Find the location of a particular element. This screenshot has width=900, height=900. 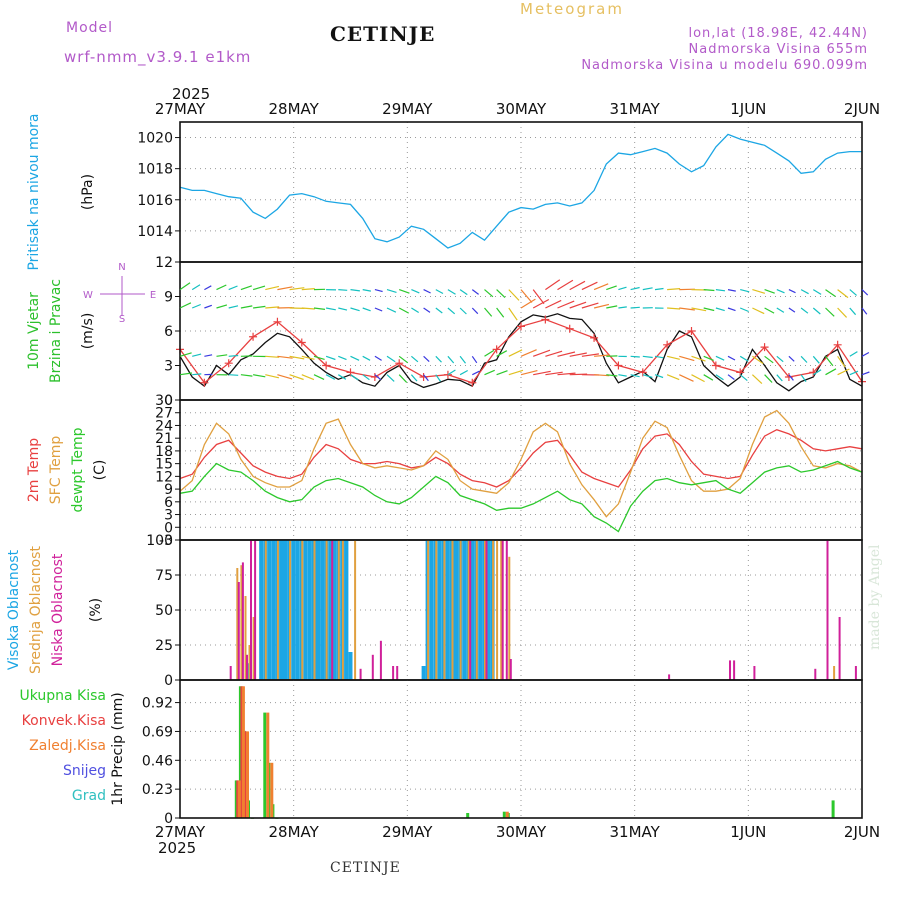

series-line is located at coordinates (520, 191).